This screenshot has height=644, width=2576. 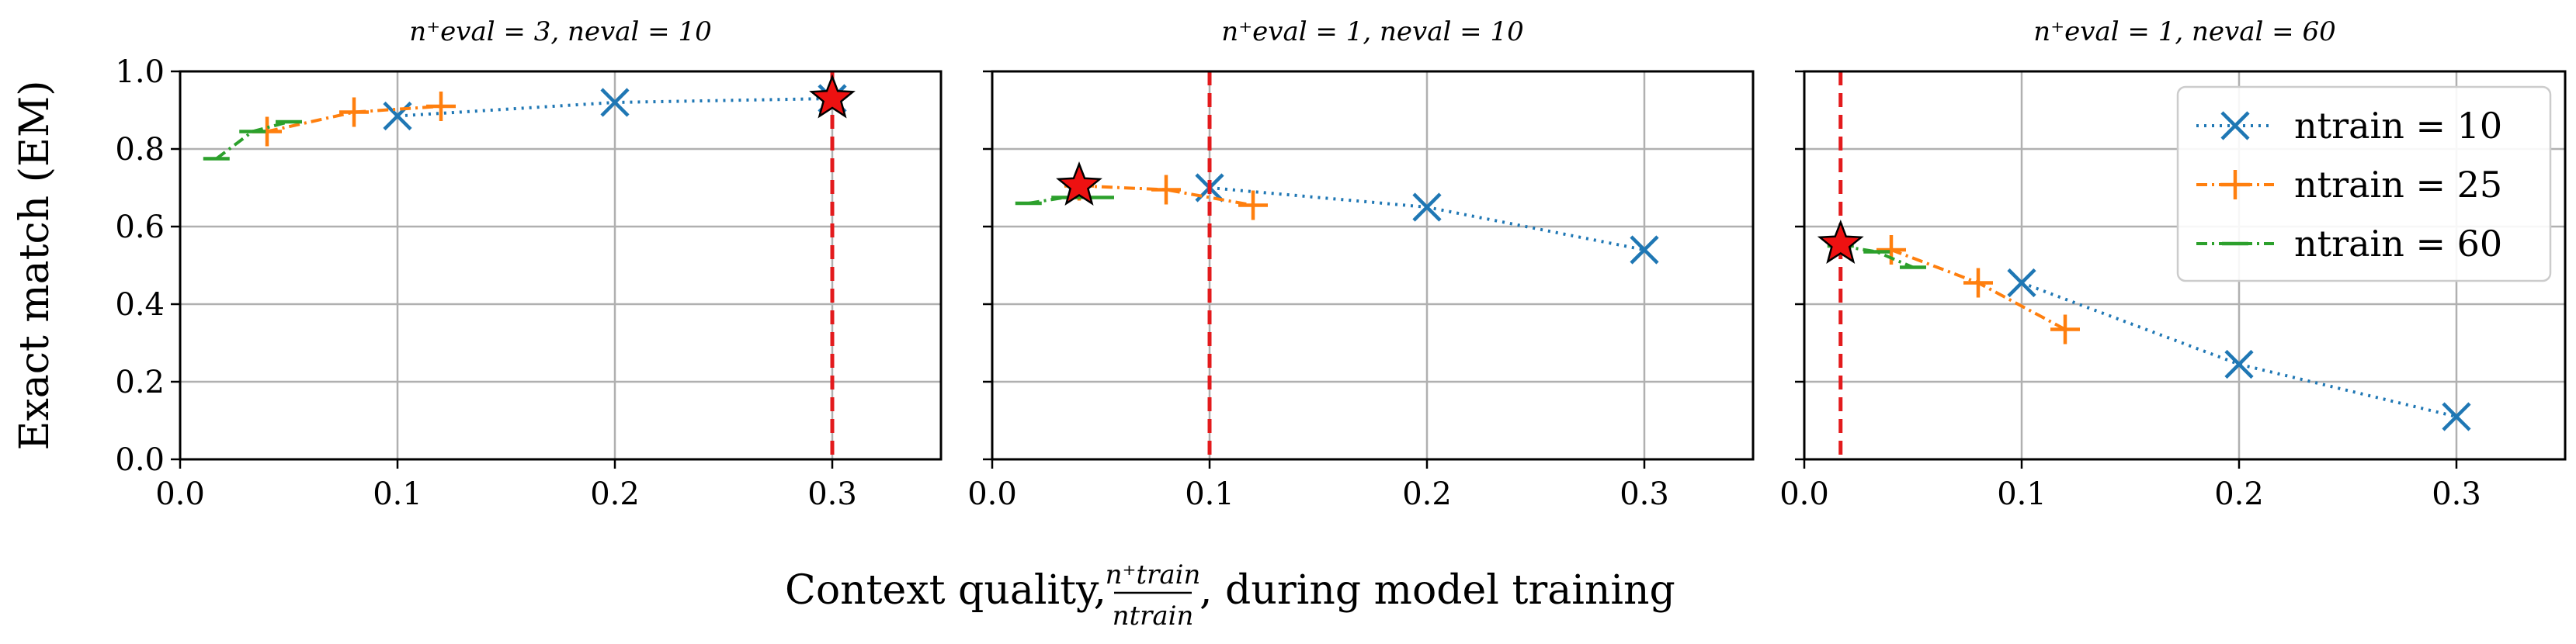 I want to click on legend-marker, so click(x=2235, y=125).